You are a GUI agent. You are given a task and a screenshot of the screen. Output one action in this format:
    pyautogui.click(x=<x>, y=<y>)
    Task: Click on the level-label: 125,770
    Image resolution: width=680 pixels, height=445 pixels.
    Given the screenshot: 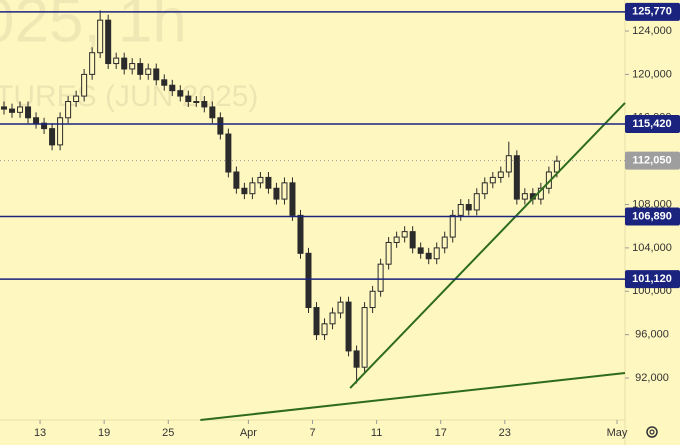 What is the action you would take?
    pyautogui.click(x=652, y=12)
    